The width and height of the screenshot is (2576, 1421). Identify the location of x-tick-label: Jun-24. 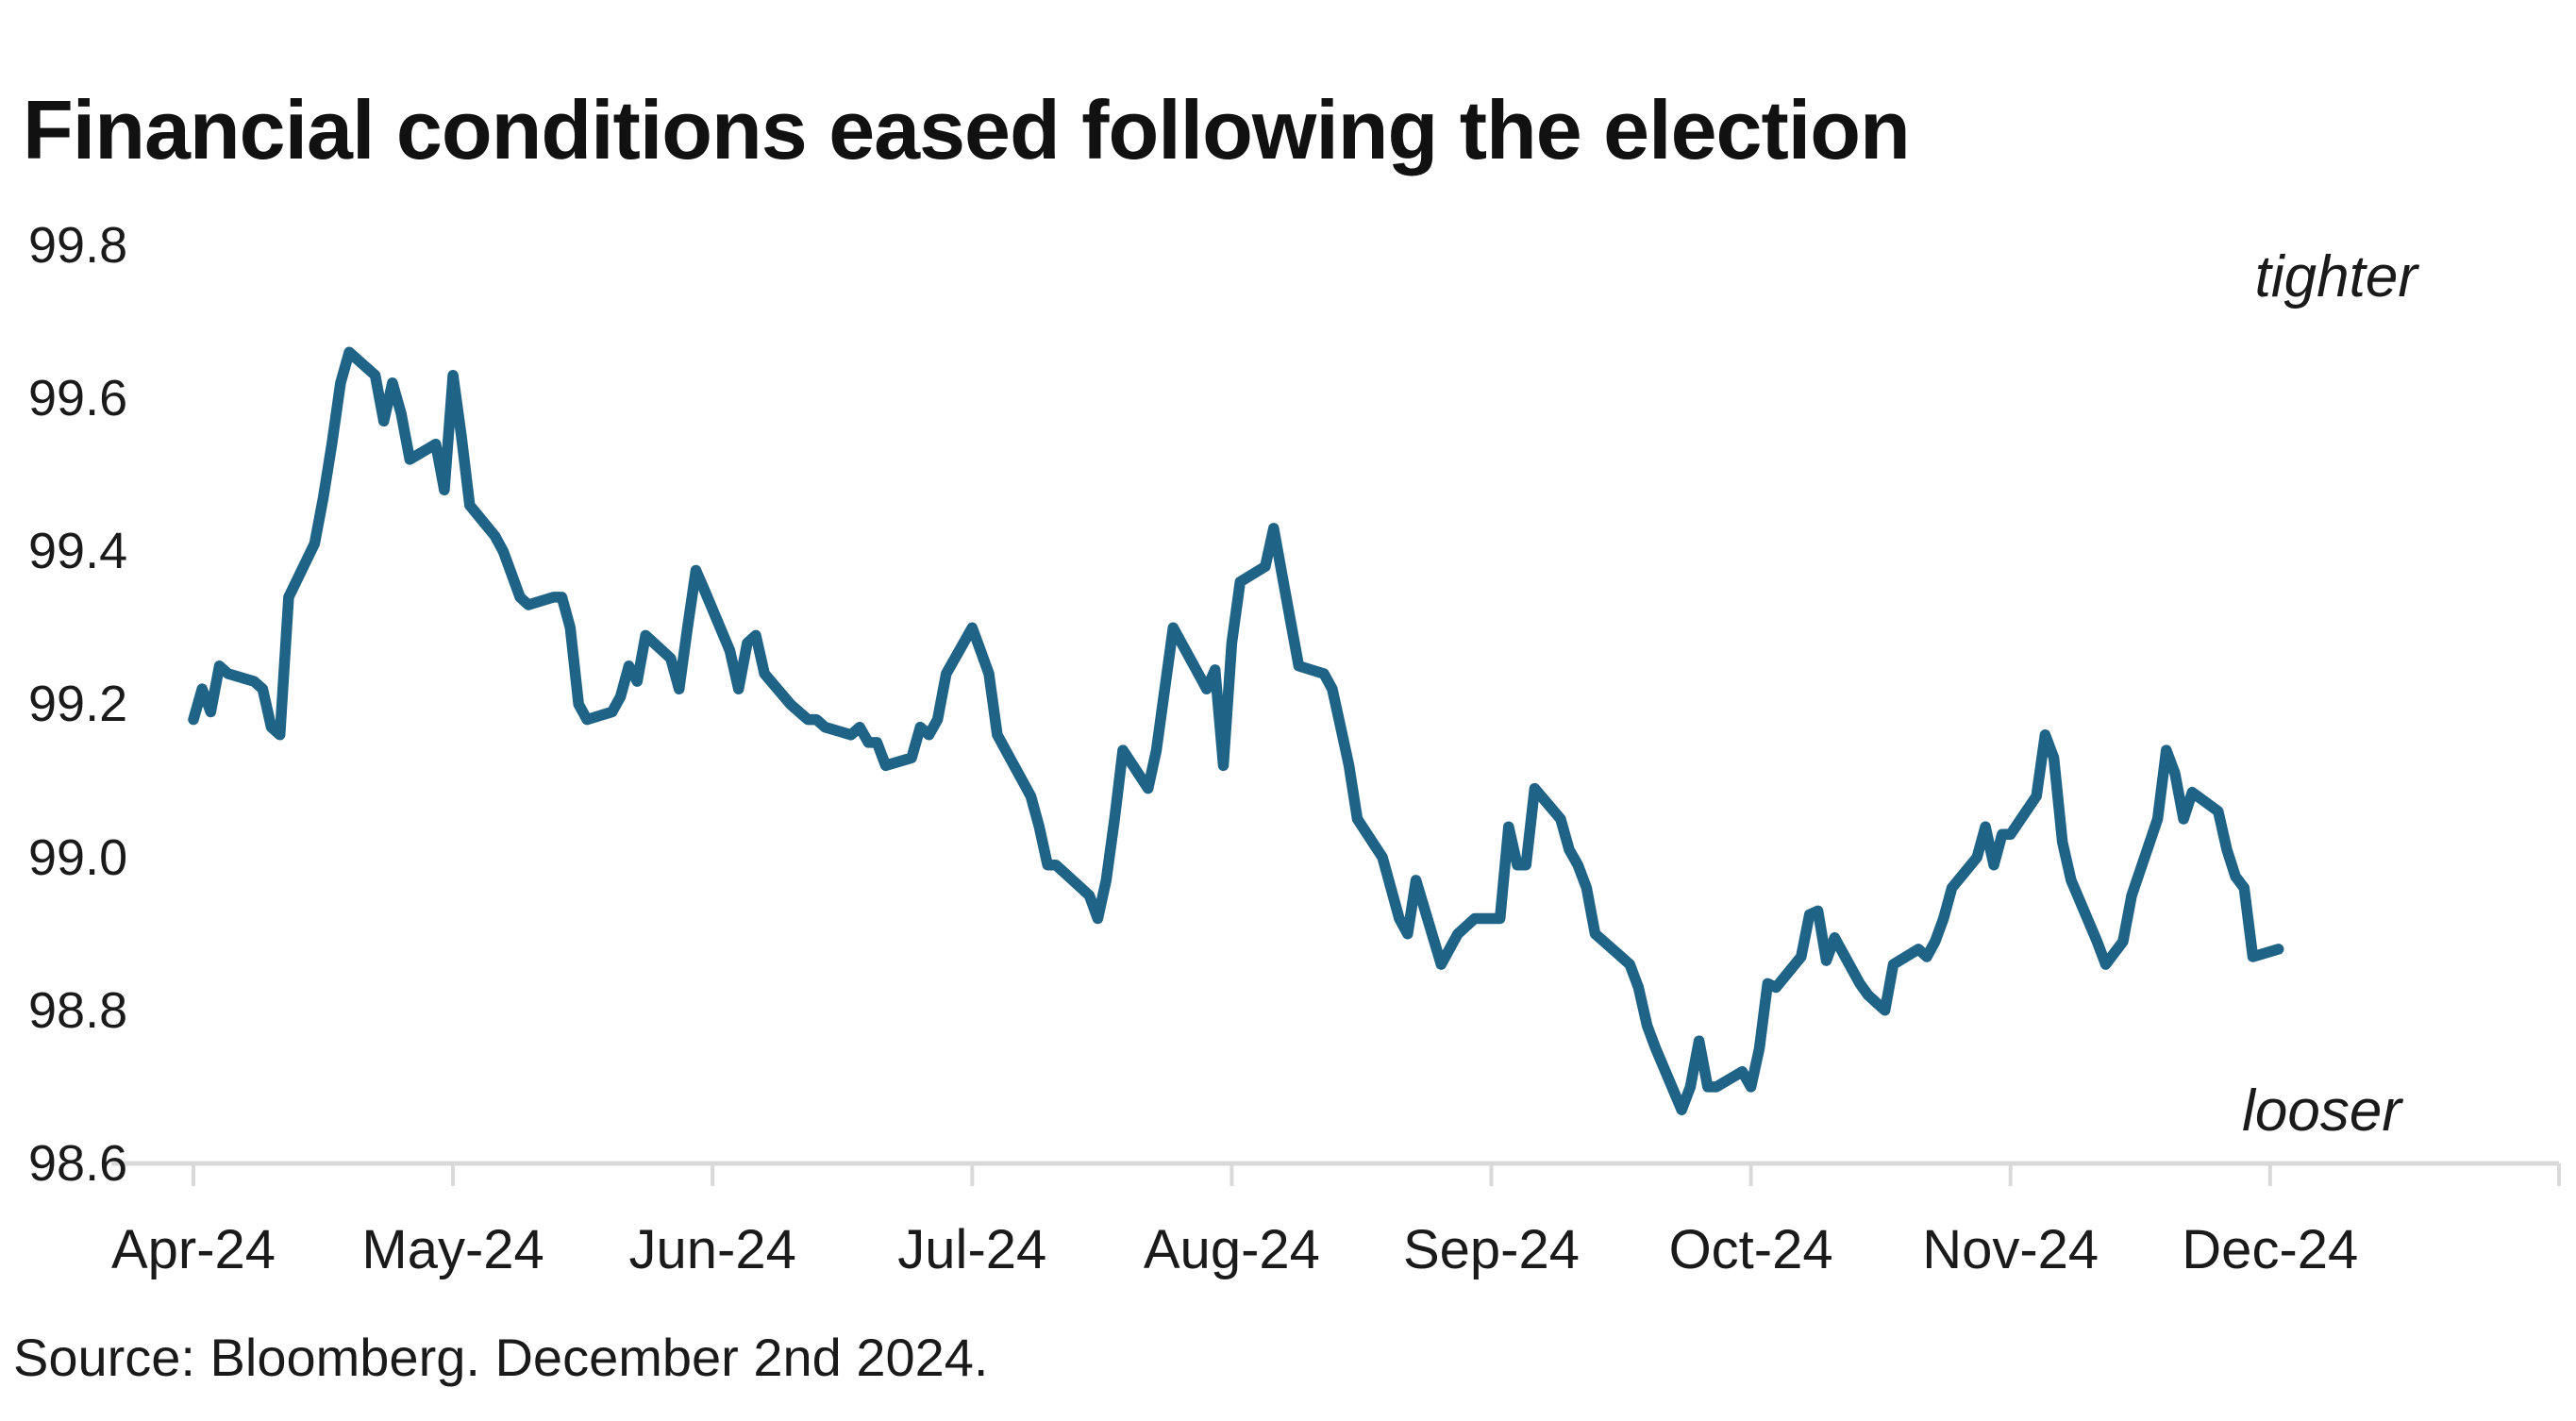
(712, 1250).